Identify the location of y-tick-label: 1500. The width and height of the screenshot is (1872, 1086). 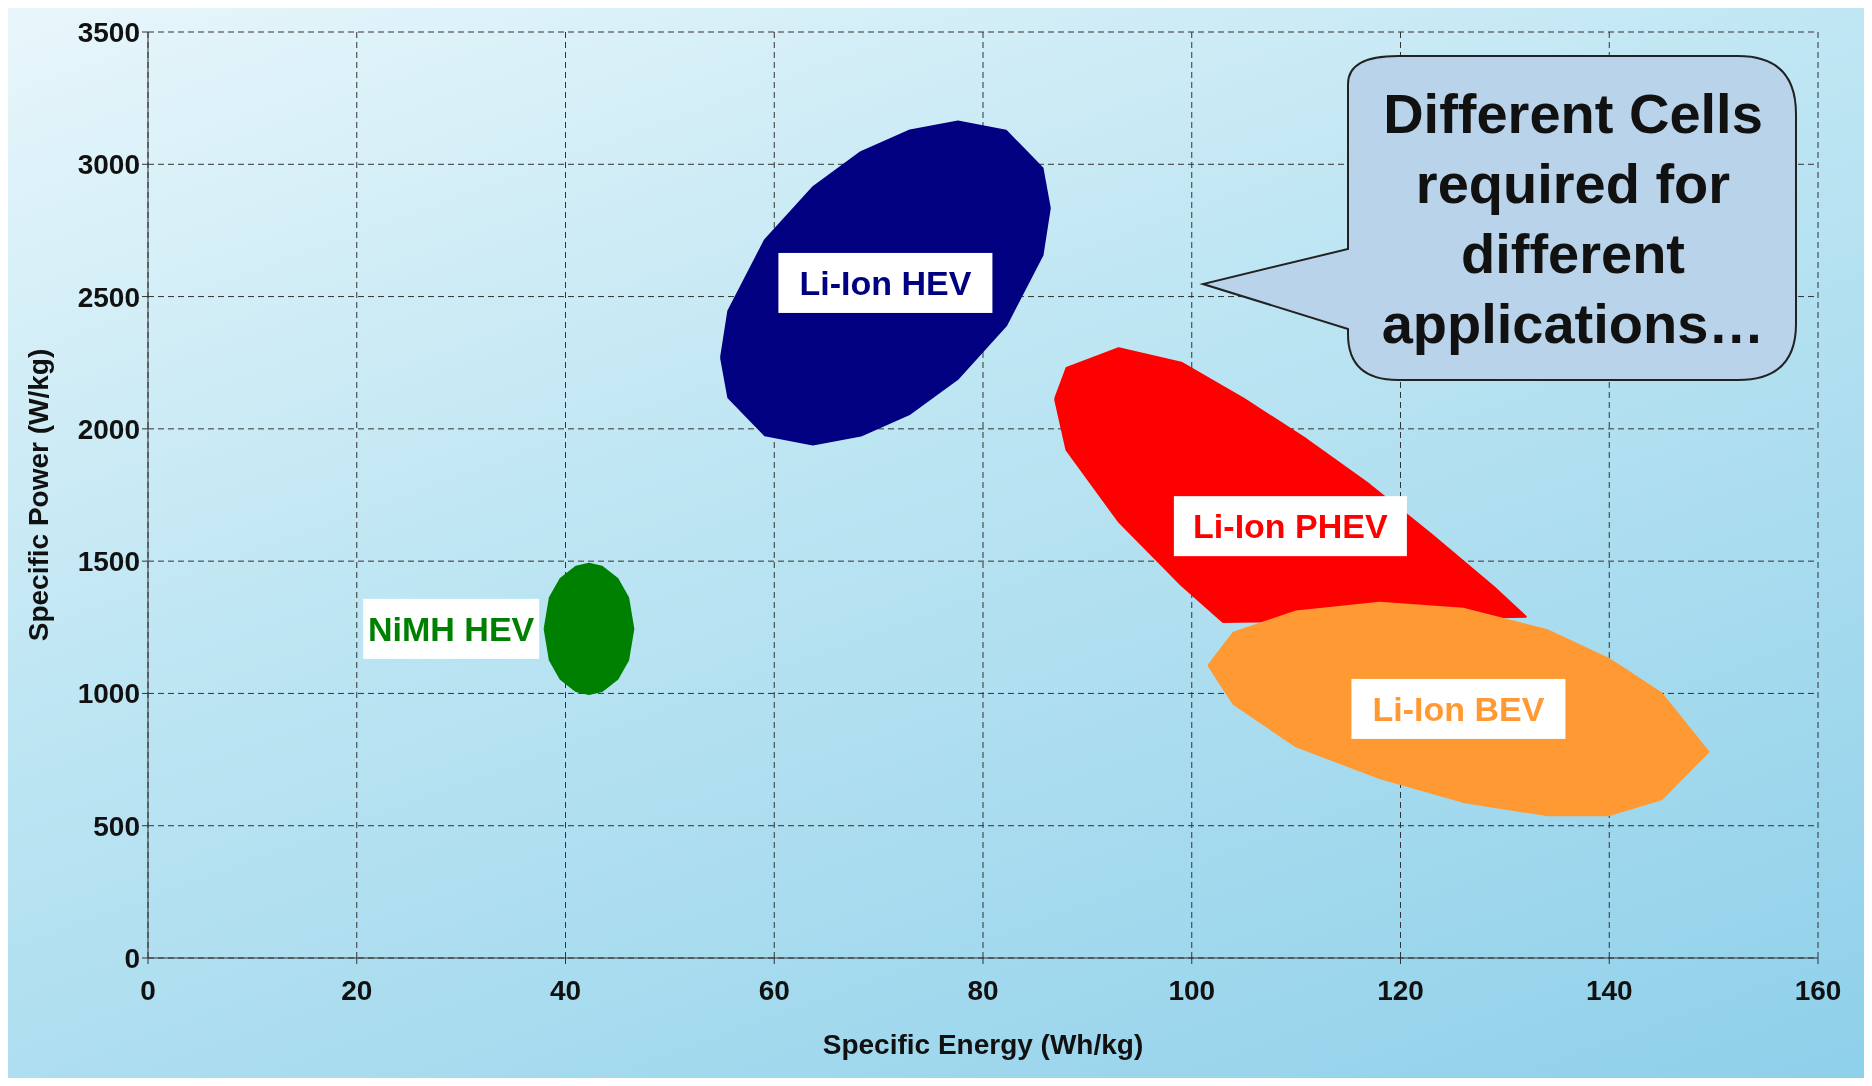
(108, 562).